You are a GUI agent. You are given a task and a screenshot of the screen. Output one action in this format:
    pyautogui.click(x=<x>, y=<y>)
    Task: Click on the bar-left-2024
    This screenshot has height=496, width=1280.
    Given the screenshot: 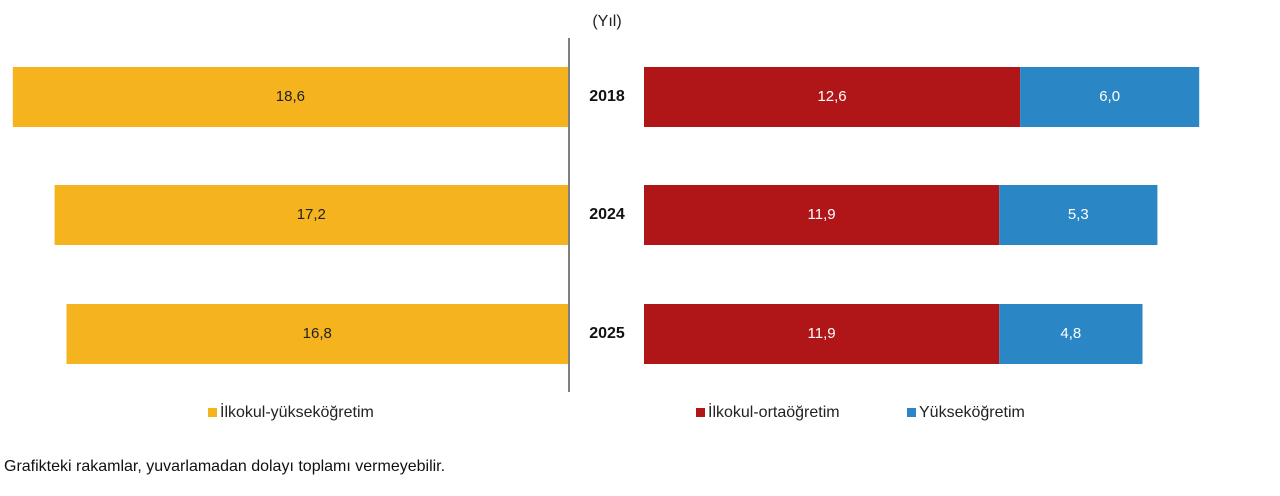 What is the action you would take?
    pyautogui.click(x=311, y=215)
    